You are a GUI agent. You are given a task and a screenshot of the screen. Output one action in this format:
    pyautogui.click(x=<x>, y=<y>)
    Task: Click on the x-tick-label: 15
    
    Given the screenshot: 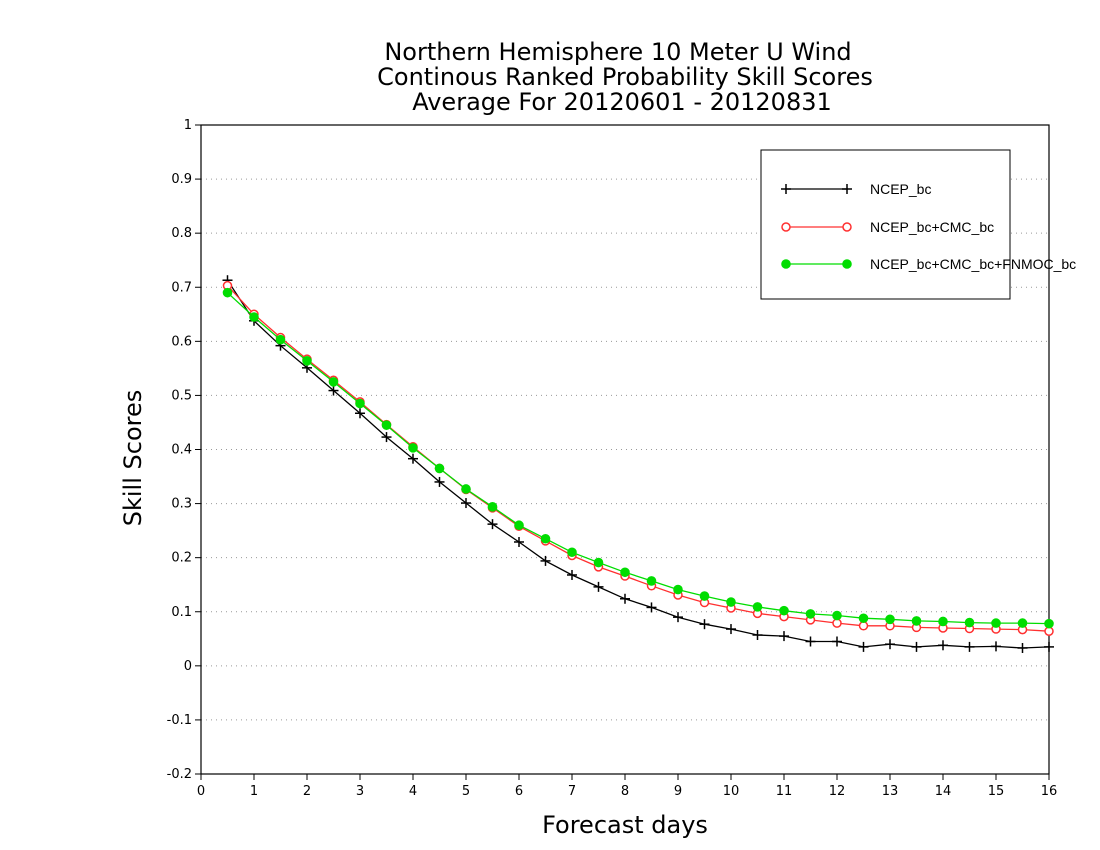 What is the action you would take?
    pyautogui.click(x=996, y=791)
    